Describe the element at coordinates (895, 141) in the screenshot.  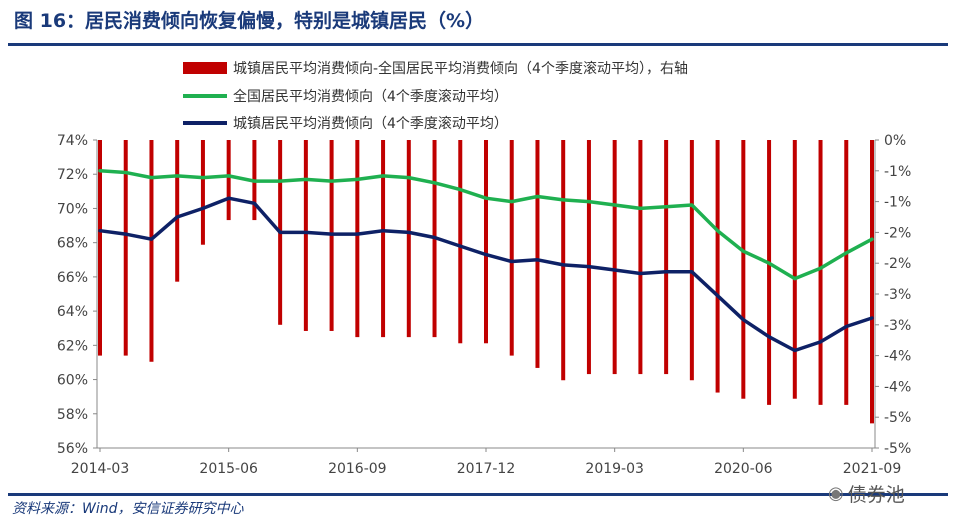
I see `right-tick-label: 0%` at that location.